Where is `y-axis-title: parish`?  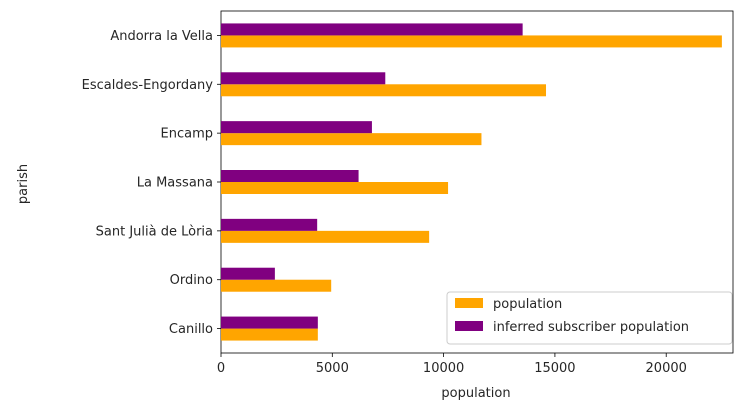 y-axis-title: parish is located at coordinates (23, 184).